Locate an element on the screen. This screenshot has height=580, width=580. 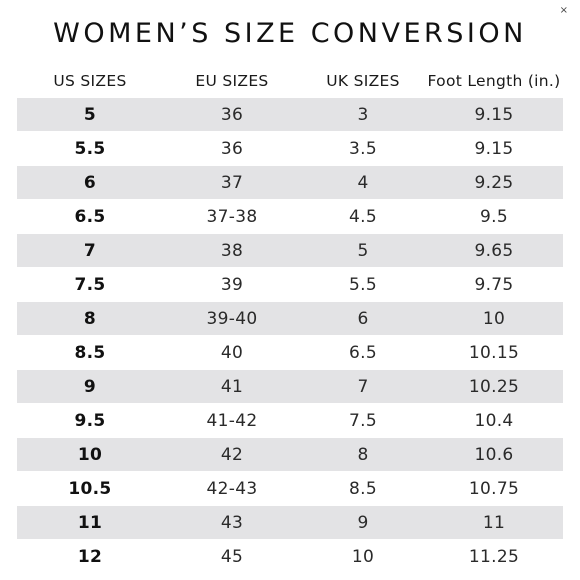
eu-size-cell: 39 is located at coordinates (232, 284).